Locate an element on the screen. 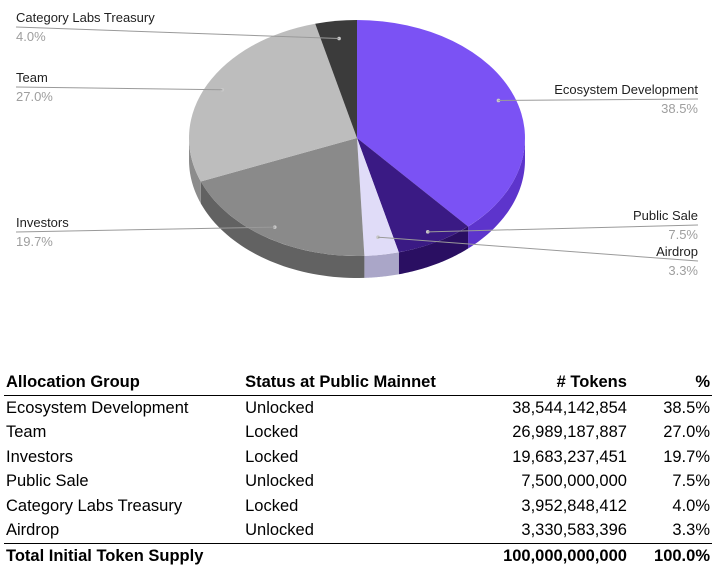  pie-slice-ecosystem-development is located at coordinates (441, 123).